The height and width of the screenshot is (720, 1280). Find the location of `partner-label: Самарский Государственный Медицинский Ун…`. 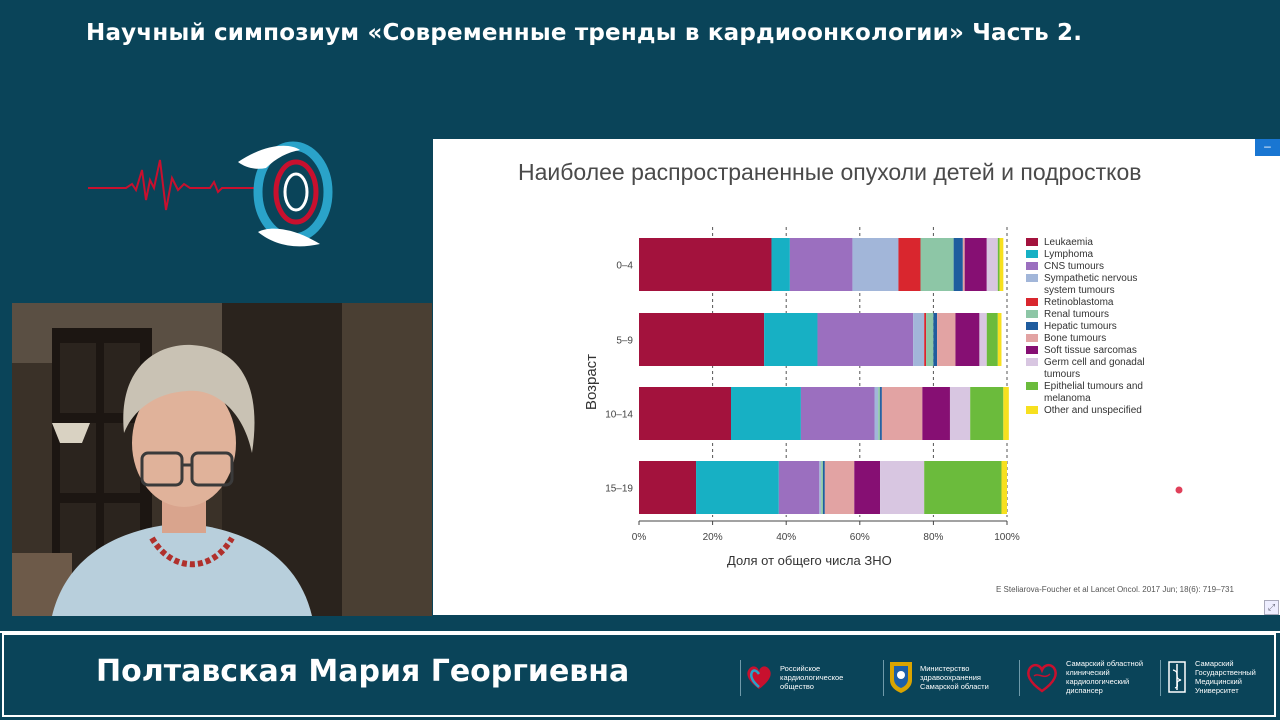

partner-label: Самарский Государственный Медицинский Ун… is located at coordinates (1225, 677).